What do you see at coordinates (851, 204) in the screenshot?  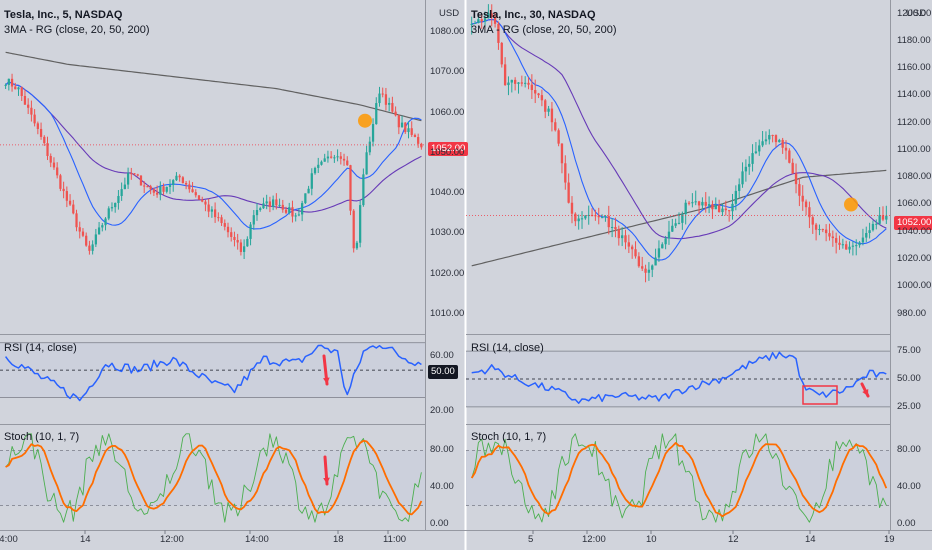 I see `signal-marker` at bounding box center [851, 204].